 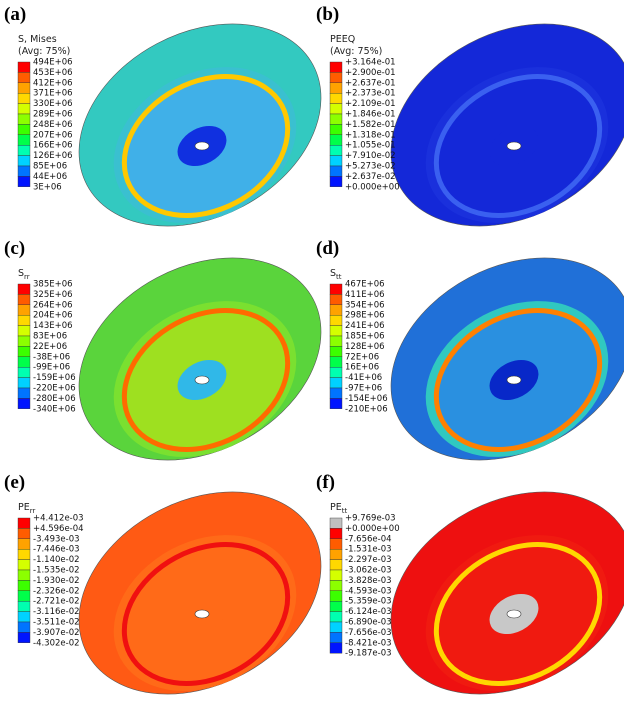 I want to click on legend-label: -2.297e-03, so click(x=368, y=560).